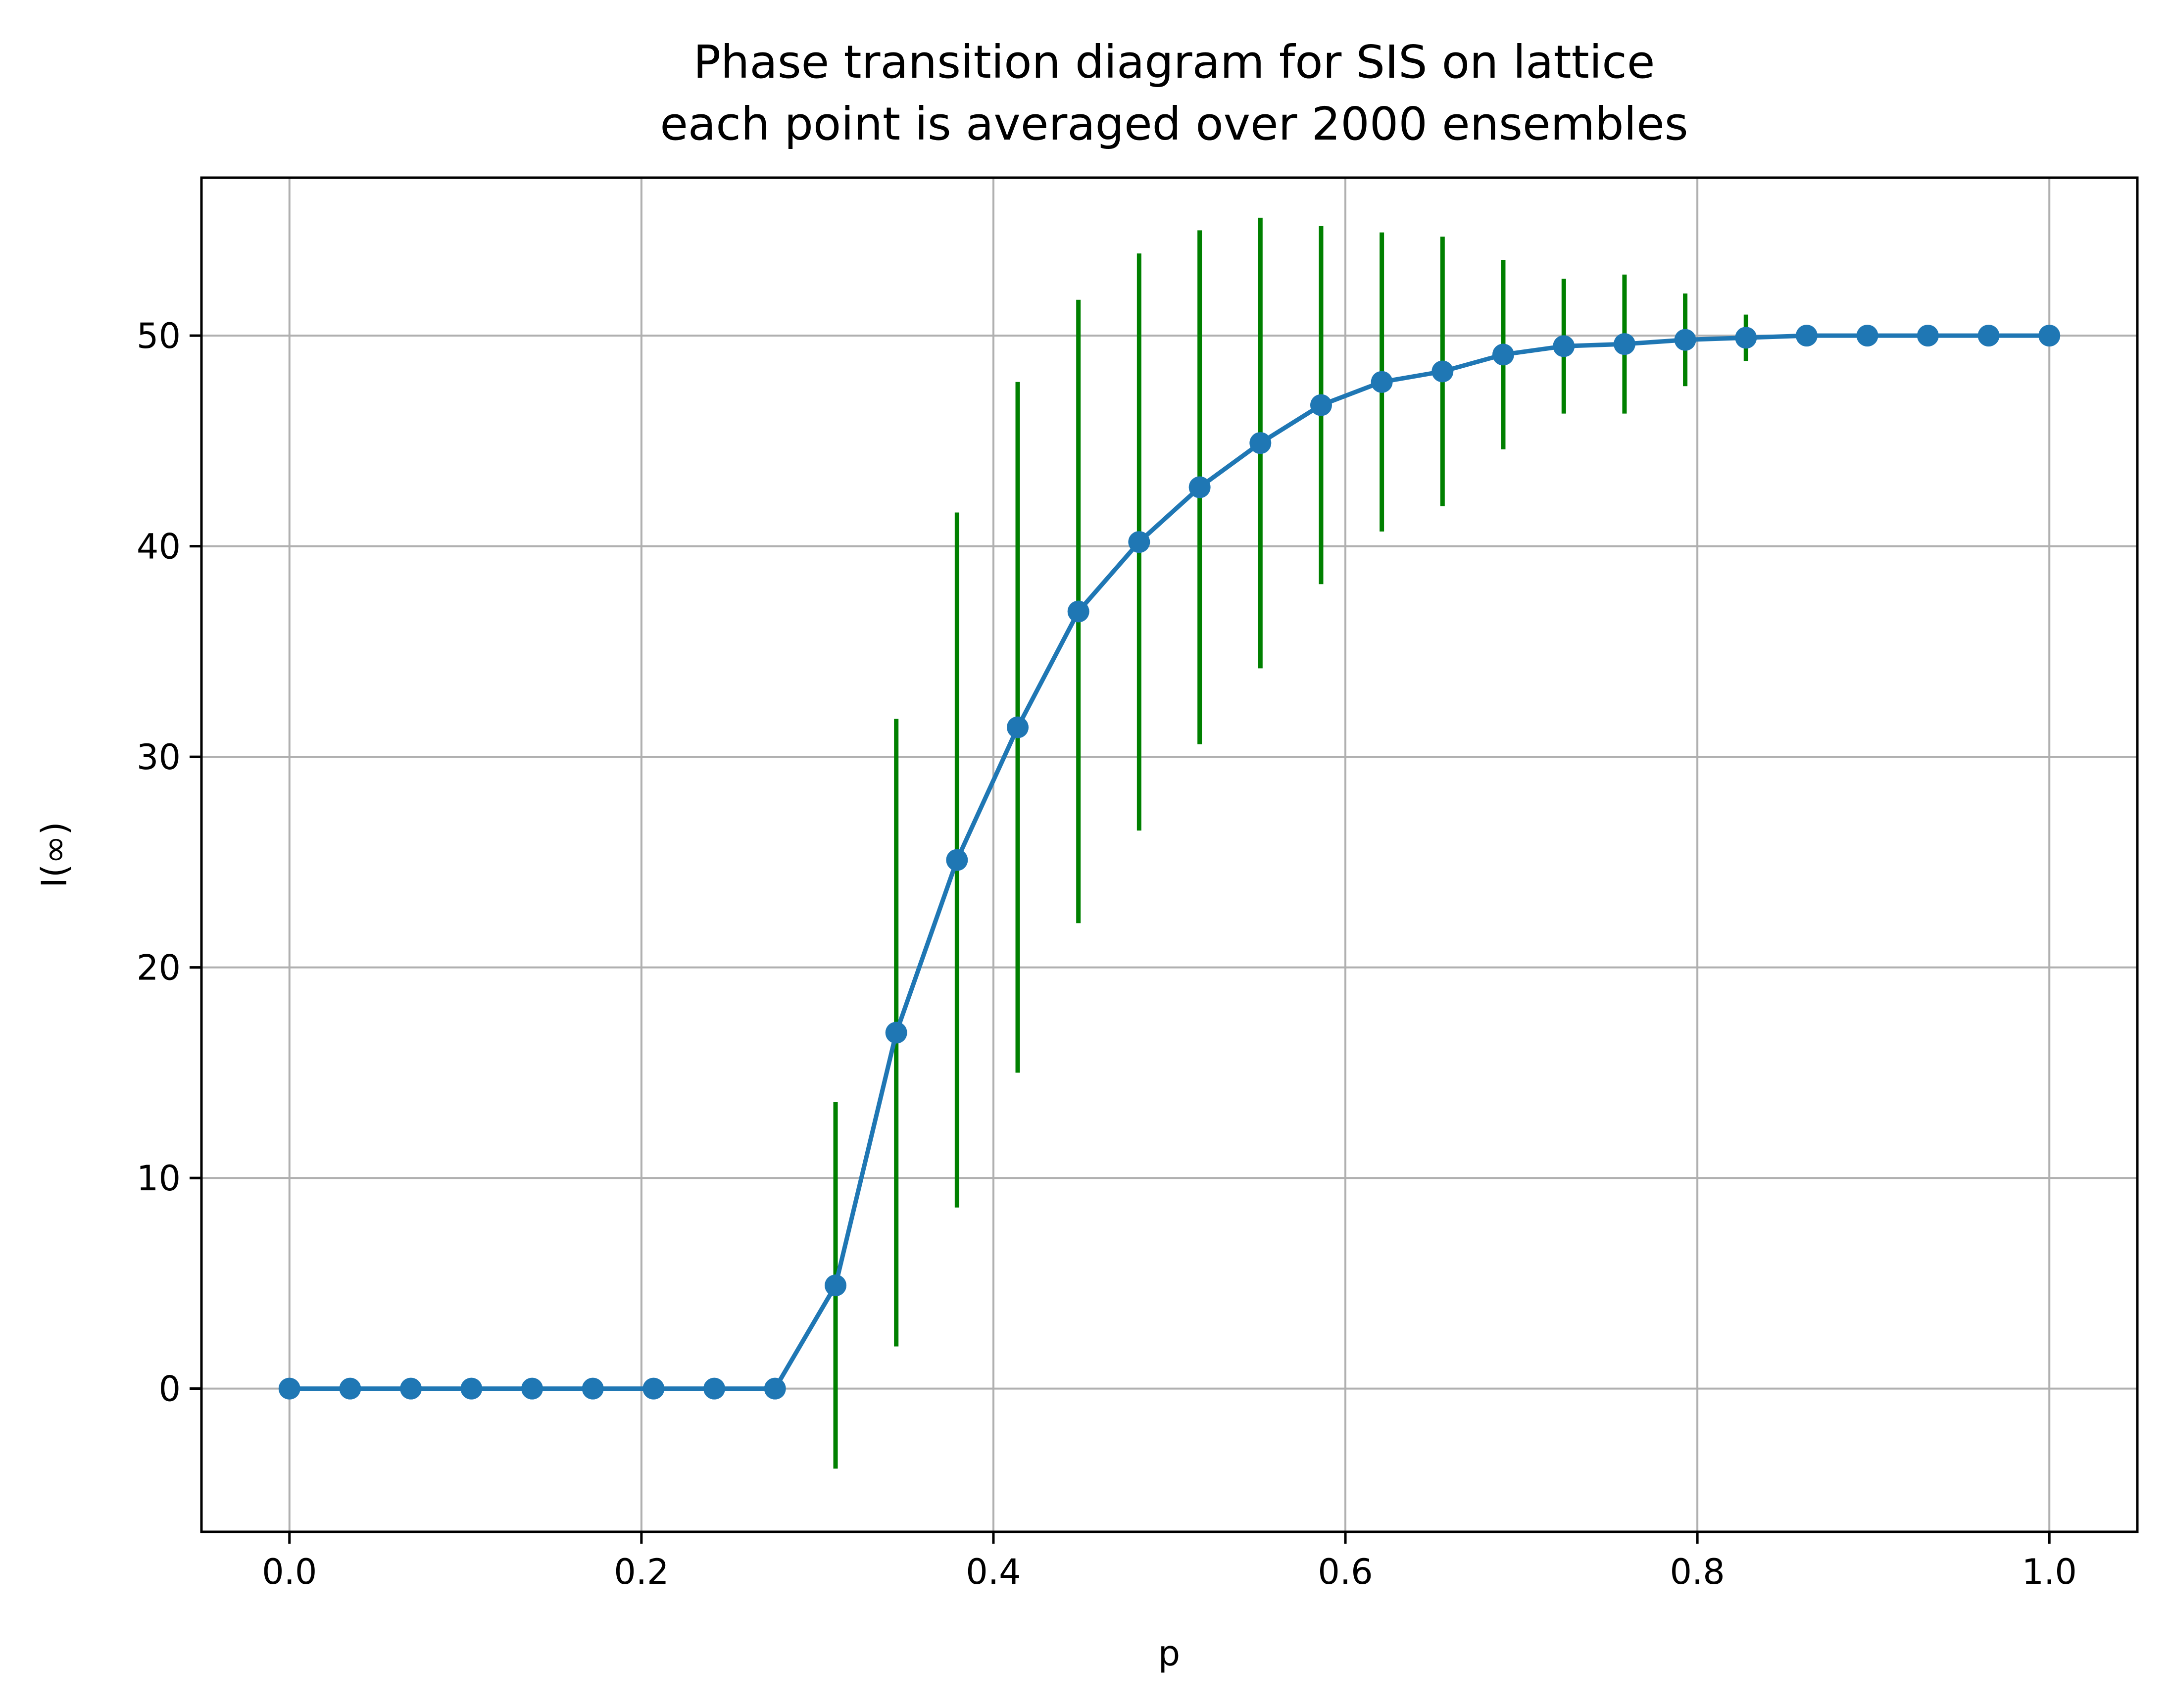  Describe the element at coordinates (1169, 1654) in the screenshot. I see `x-axis-label: p` at that location.